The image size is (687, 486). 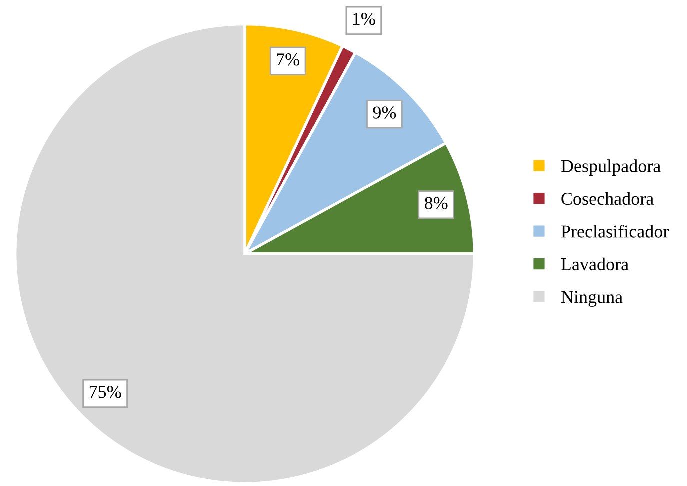 I want to click on legend-label: Ninguna, so click(x=592, y=299).